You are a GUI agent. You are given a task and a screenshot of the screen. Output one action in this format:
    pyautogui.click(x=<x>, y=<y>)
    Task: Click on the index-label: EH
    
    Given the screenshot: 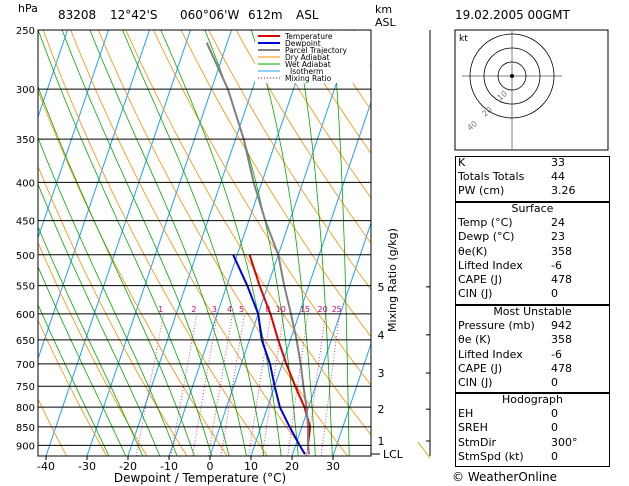 What is the action you would take?
    pyautogui.click(x=466, y=414)
    